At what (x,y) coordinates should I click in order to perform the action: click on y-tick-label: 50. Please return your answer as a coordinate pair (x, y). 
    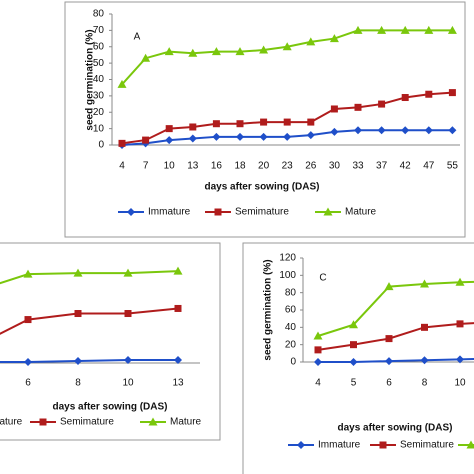
    Looking at the image, I should click on (99, 63).